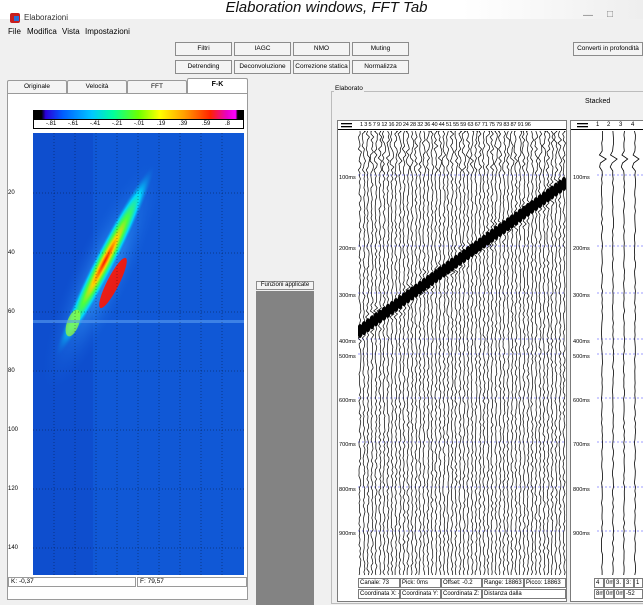 This screenshot has height=605, width=643. Describe the element at coordinates (321, 9) in the screenshot. I see `figure-caption: Elaboration windows, FFT Tab` at that location.